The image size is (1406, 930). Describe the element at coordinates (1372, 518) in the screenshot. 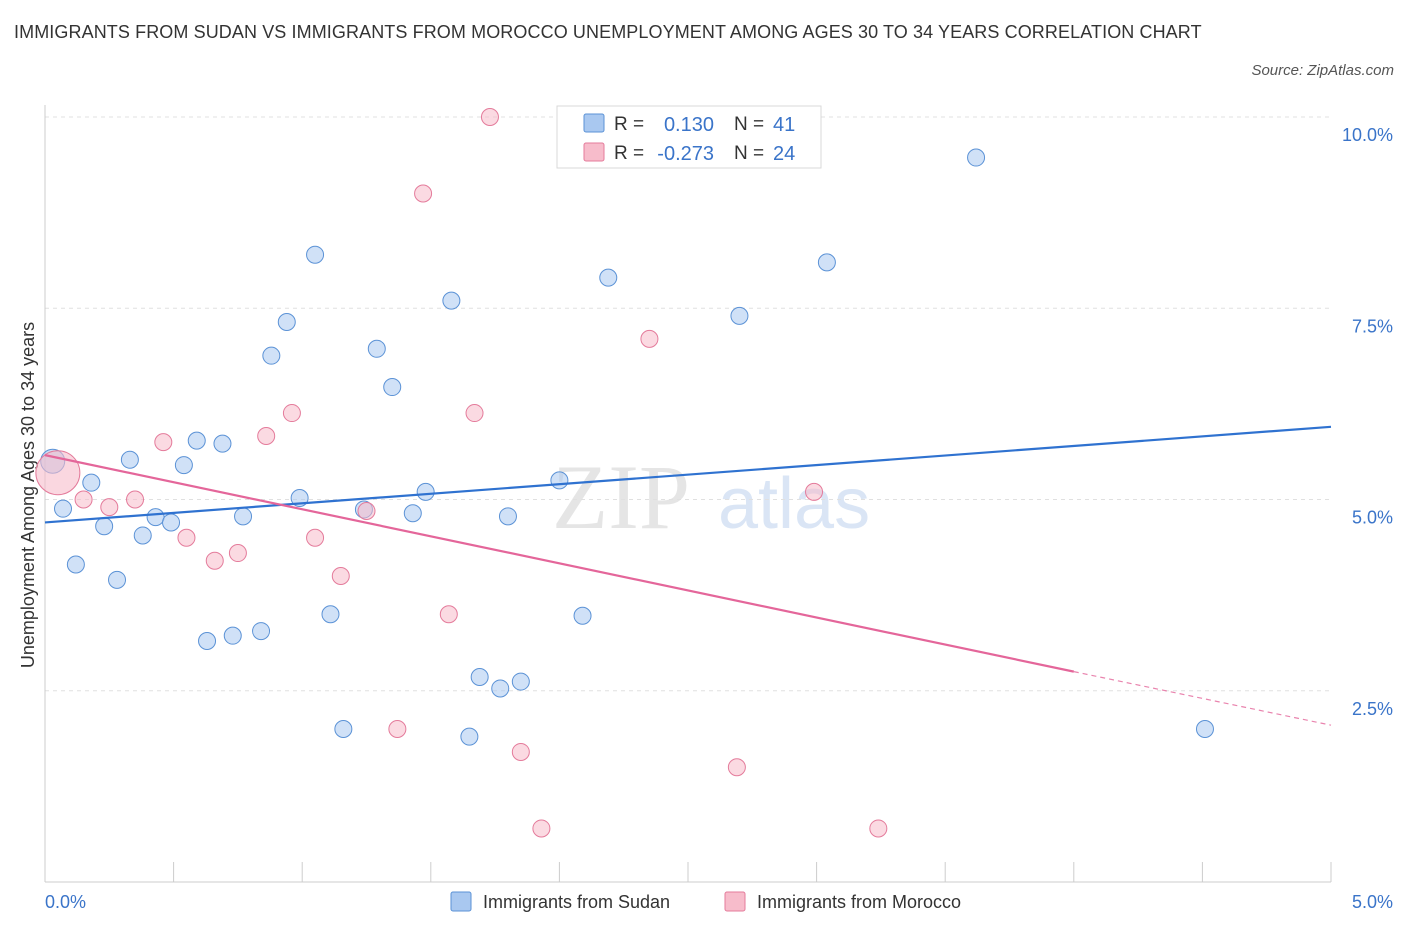

I see `y-tick-label-1: 5.0%` at that location.